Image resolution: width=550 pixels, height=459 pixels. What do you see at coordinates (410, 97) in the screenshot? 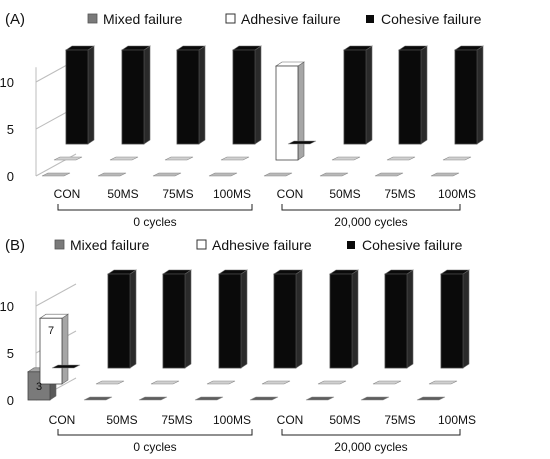
I see `bar-cohesive-6-front` at bounding box center [410, 97].